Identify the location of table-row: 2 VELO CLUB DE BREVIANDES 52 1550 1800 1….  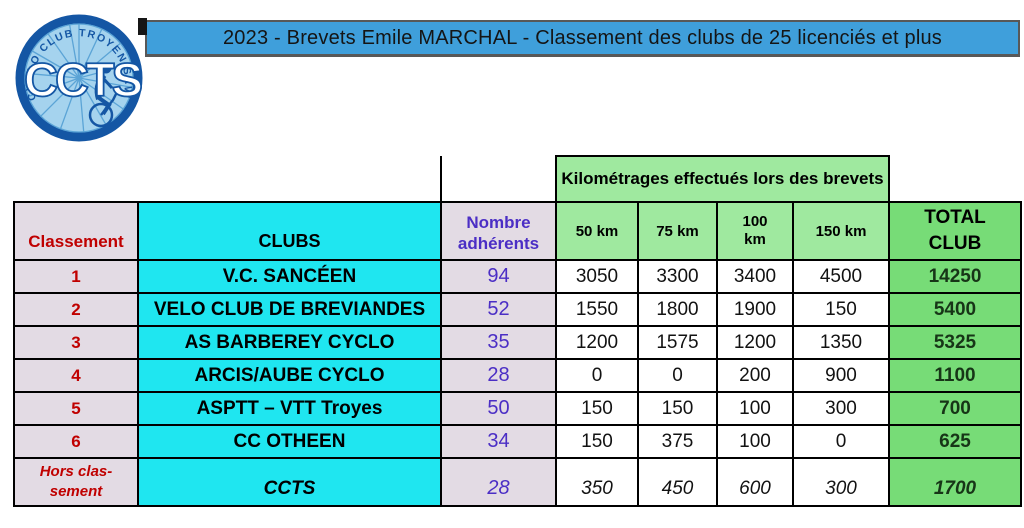
(517, 309).